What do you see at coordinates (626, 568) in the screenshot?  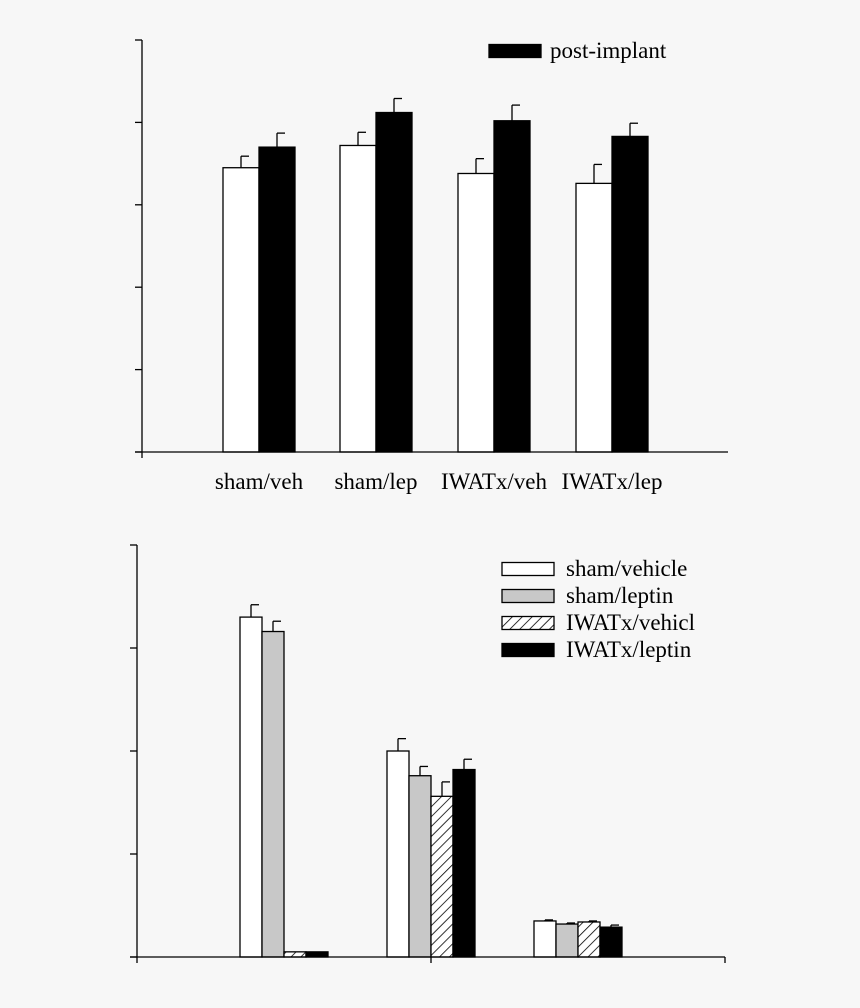 I see `legend-label-2-1: sham/vehicle` at bounding box center [626, 568].